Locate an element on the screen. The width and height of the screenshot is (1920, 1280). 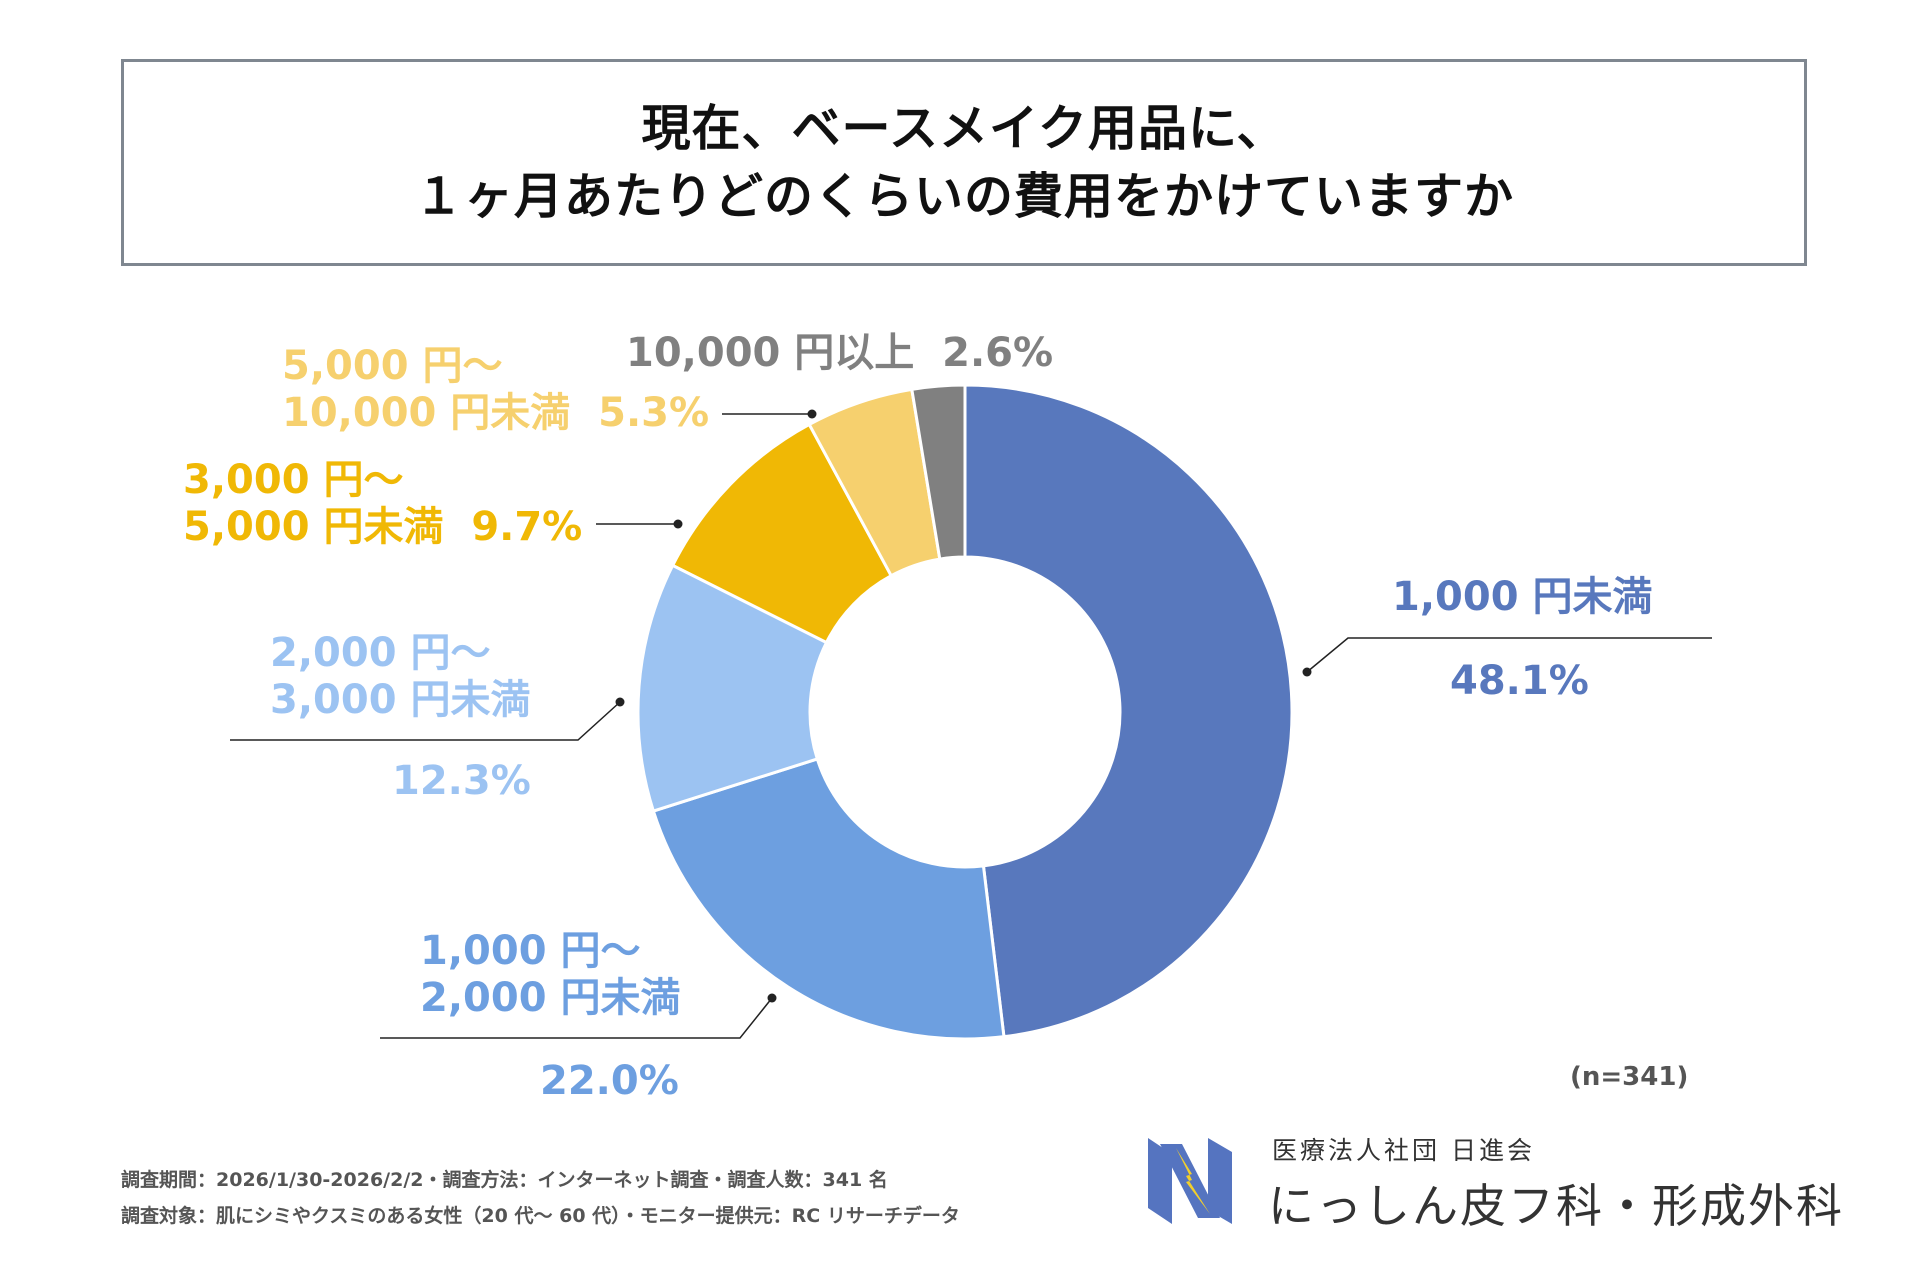
org-name-small: 医療法人社団 日進会 is located at coordinates (1403, 1150).